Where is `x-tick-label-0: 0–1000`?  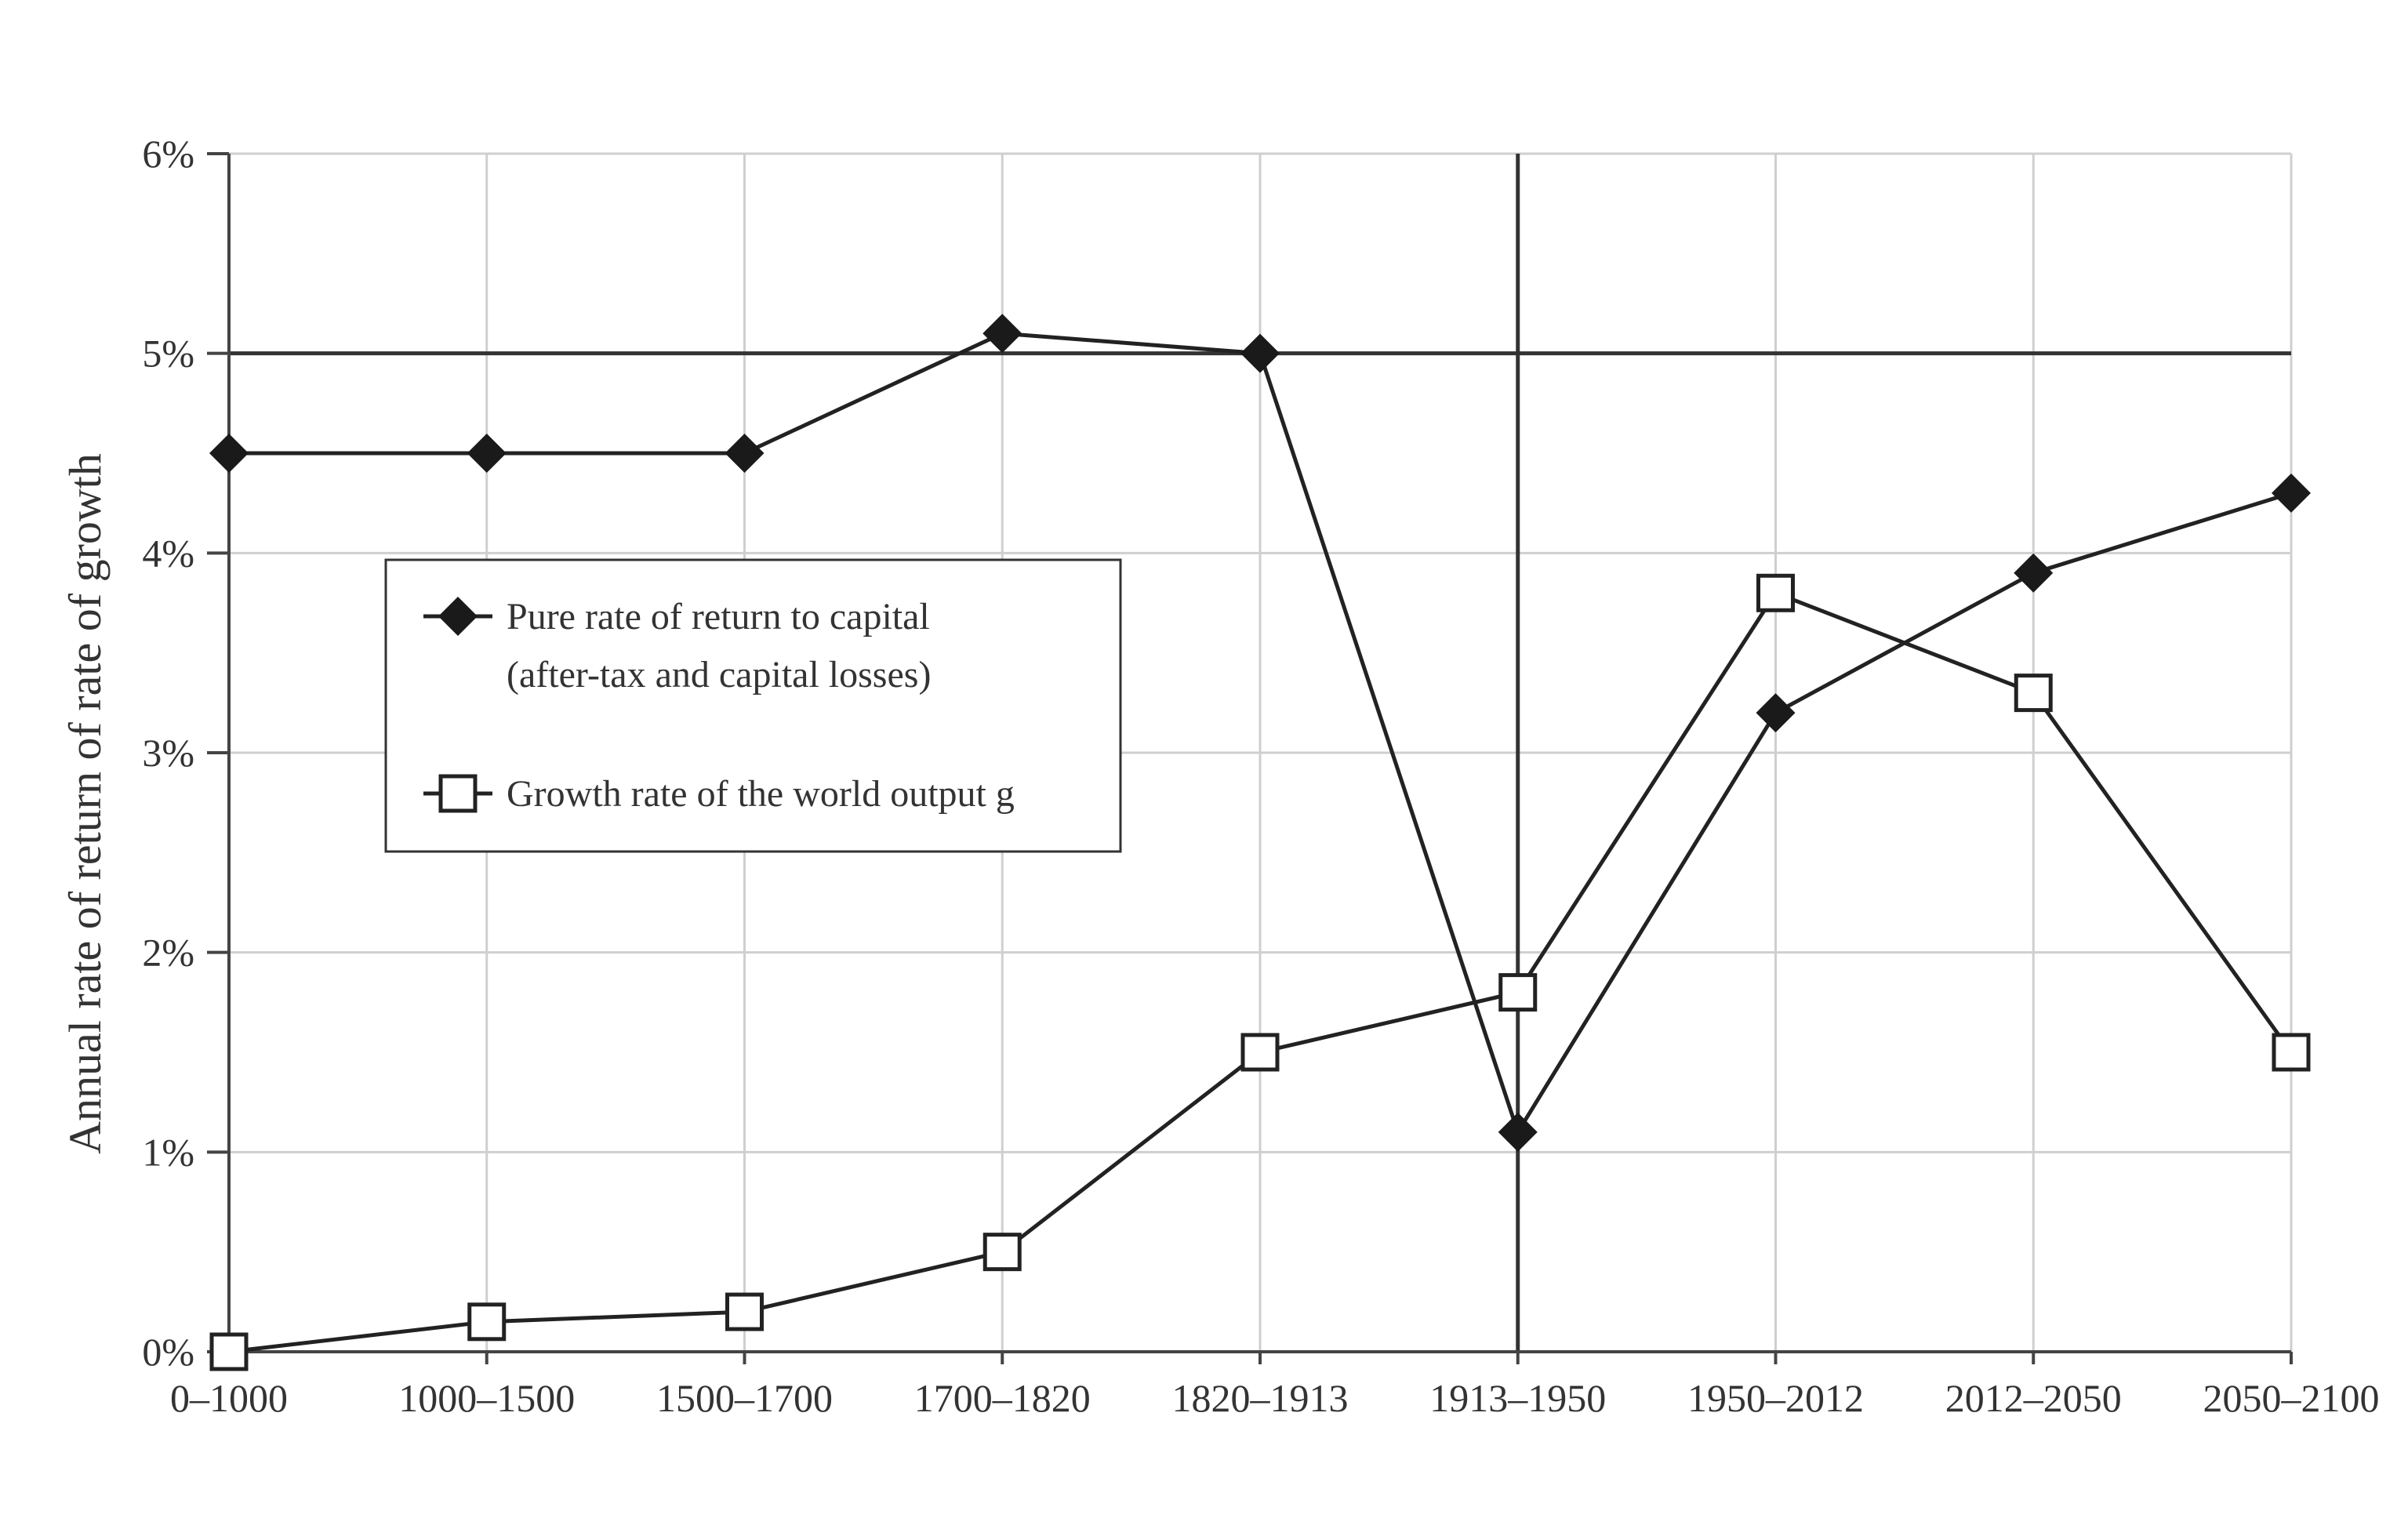
x-tick-label-0: 0–1000 is located at coordinates (229, 1398).